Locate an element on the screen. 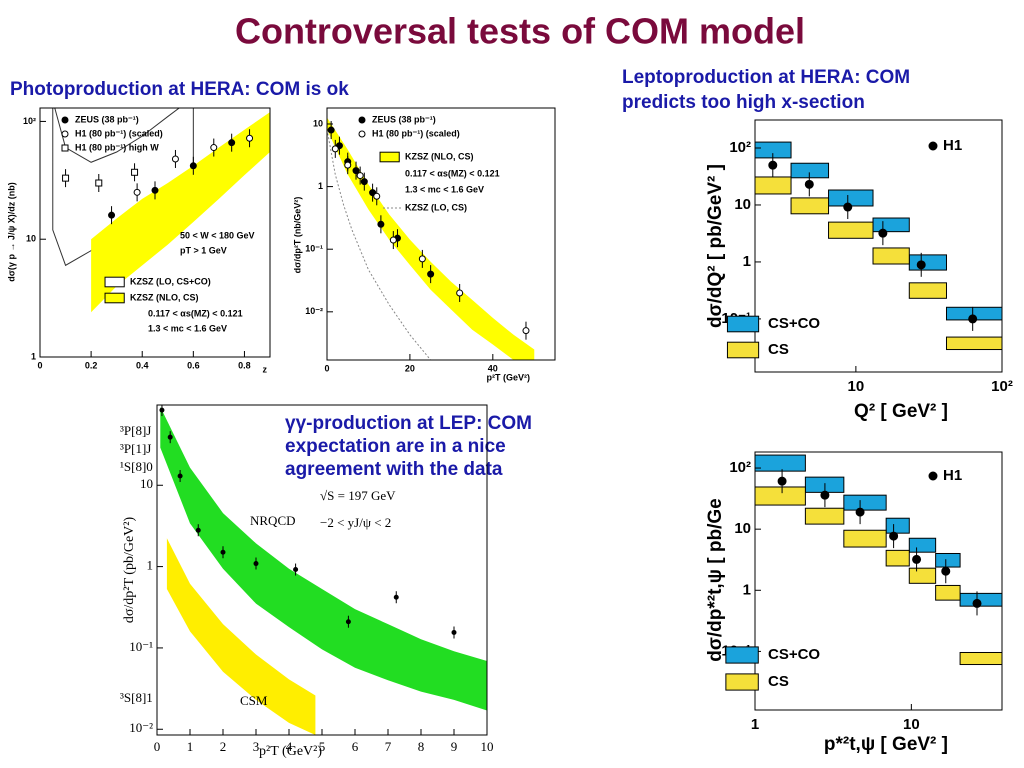 Image resolution: width=1024 pixels, height=768 pixels. band-label: NRQCD is located at coordinates (273, 520).